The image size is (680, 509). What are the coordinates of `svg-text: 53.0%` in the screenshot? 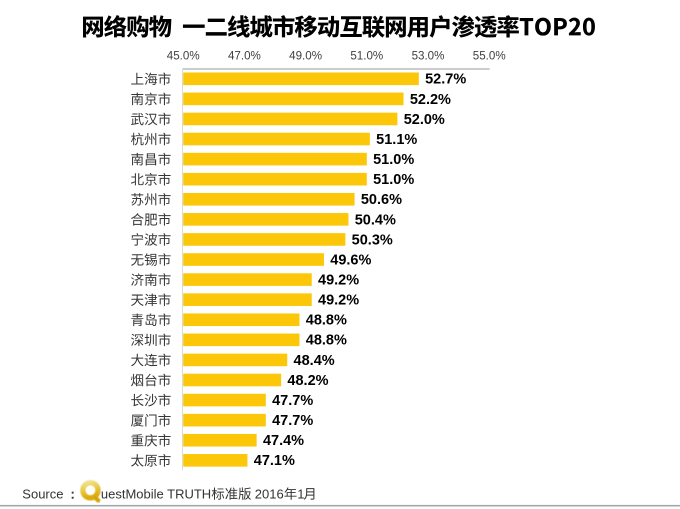 It's located at (428, 56).